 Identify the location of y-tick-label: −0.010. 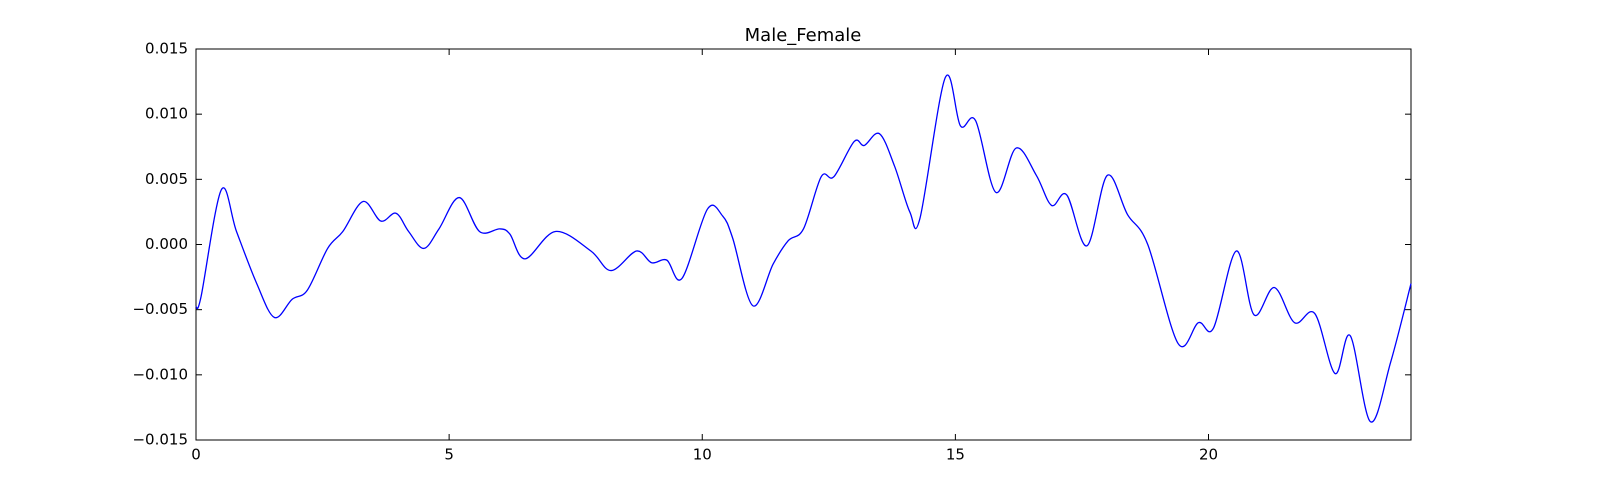
(160, 374).